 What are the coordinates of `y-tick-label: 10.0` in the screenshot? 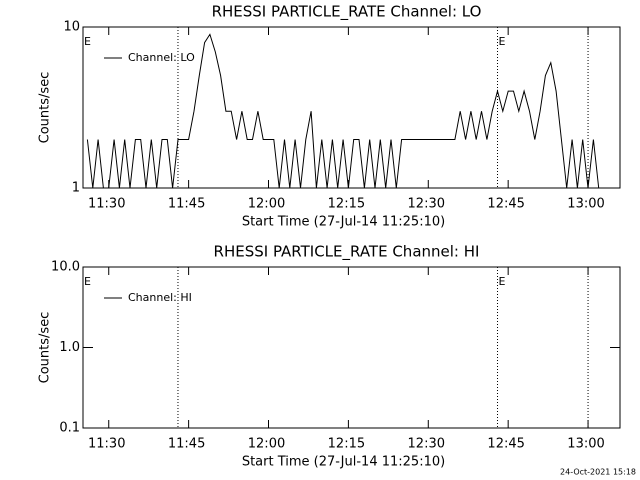 It's located at (65, 267).